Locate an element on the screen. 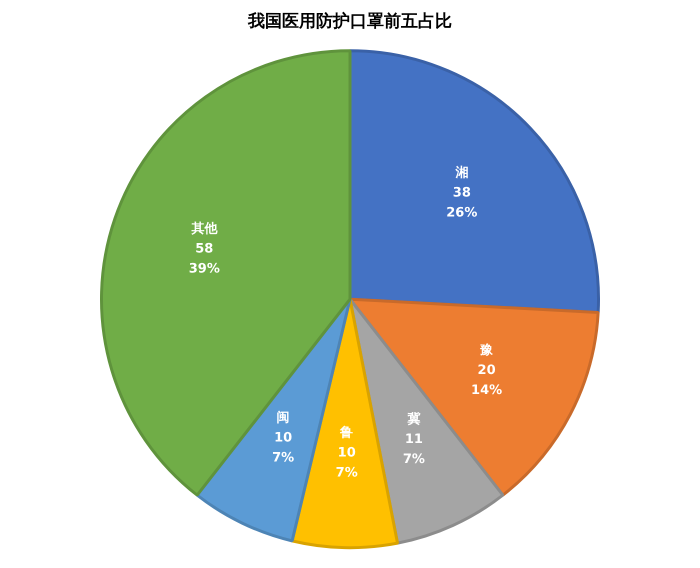 This screenshot has width=700, height=568. data-label: 38 26% is located at coordinates (462, 203).